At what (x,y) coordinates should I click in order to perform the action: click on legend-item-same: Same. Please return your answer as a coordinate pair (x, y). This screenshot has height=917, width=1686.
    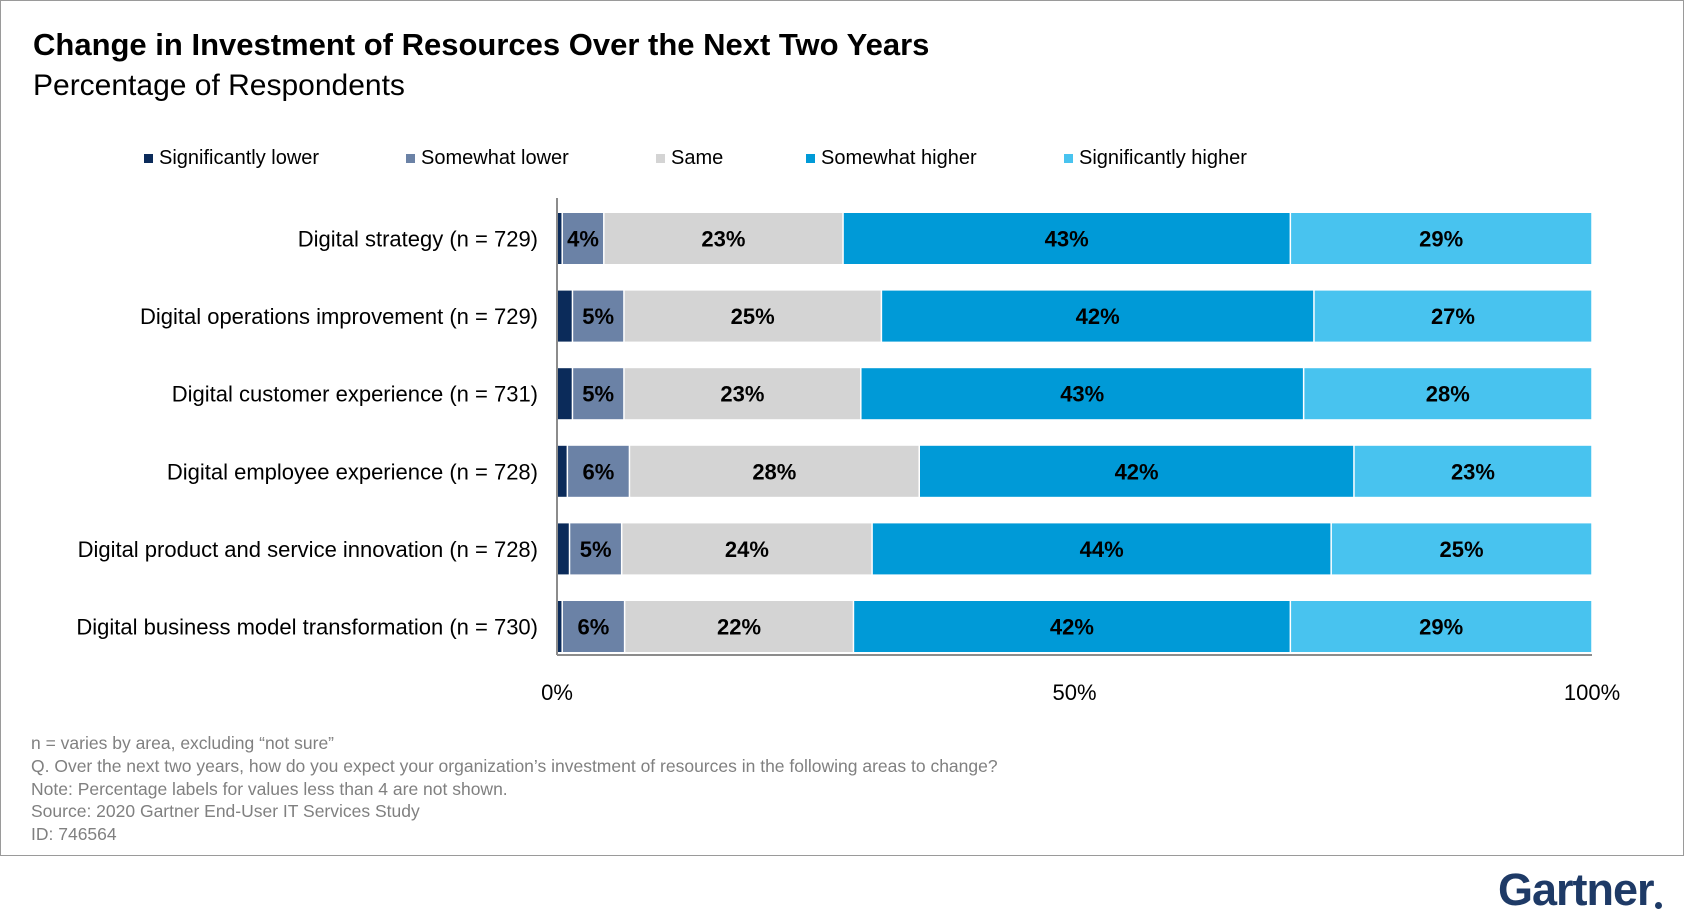
    Looking at the image, I should click on (689, 158).